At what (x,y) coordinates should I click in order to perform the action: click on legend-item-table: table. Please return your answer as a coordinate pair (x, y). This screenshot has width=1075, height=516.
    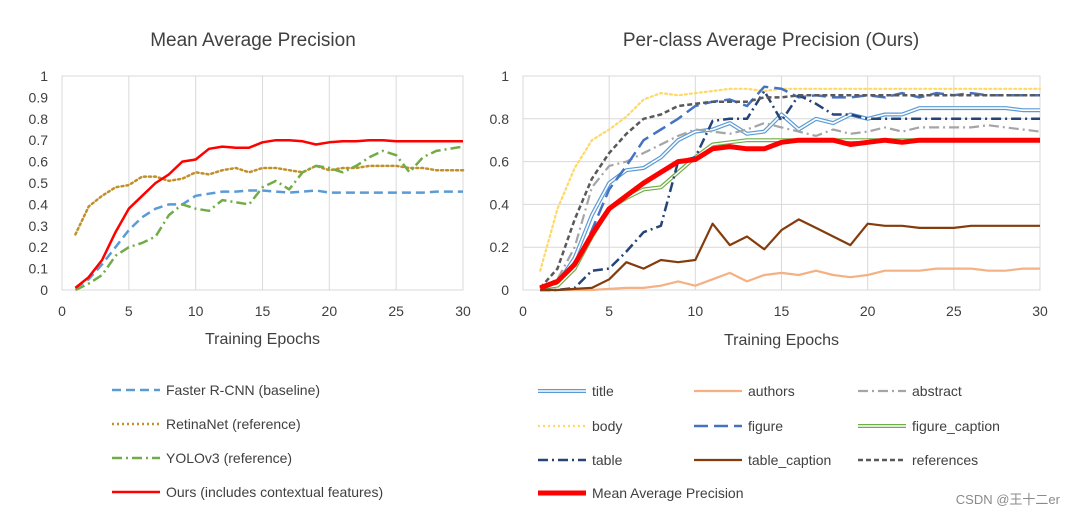
    Looking at the image, I should click on (580, 460).